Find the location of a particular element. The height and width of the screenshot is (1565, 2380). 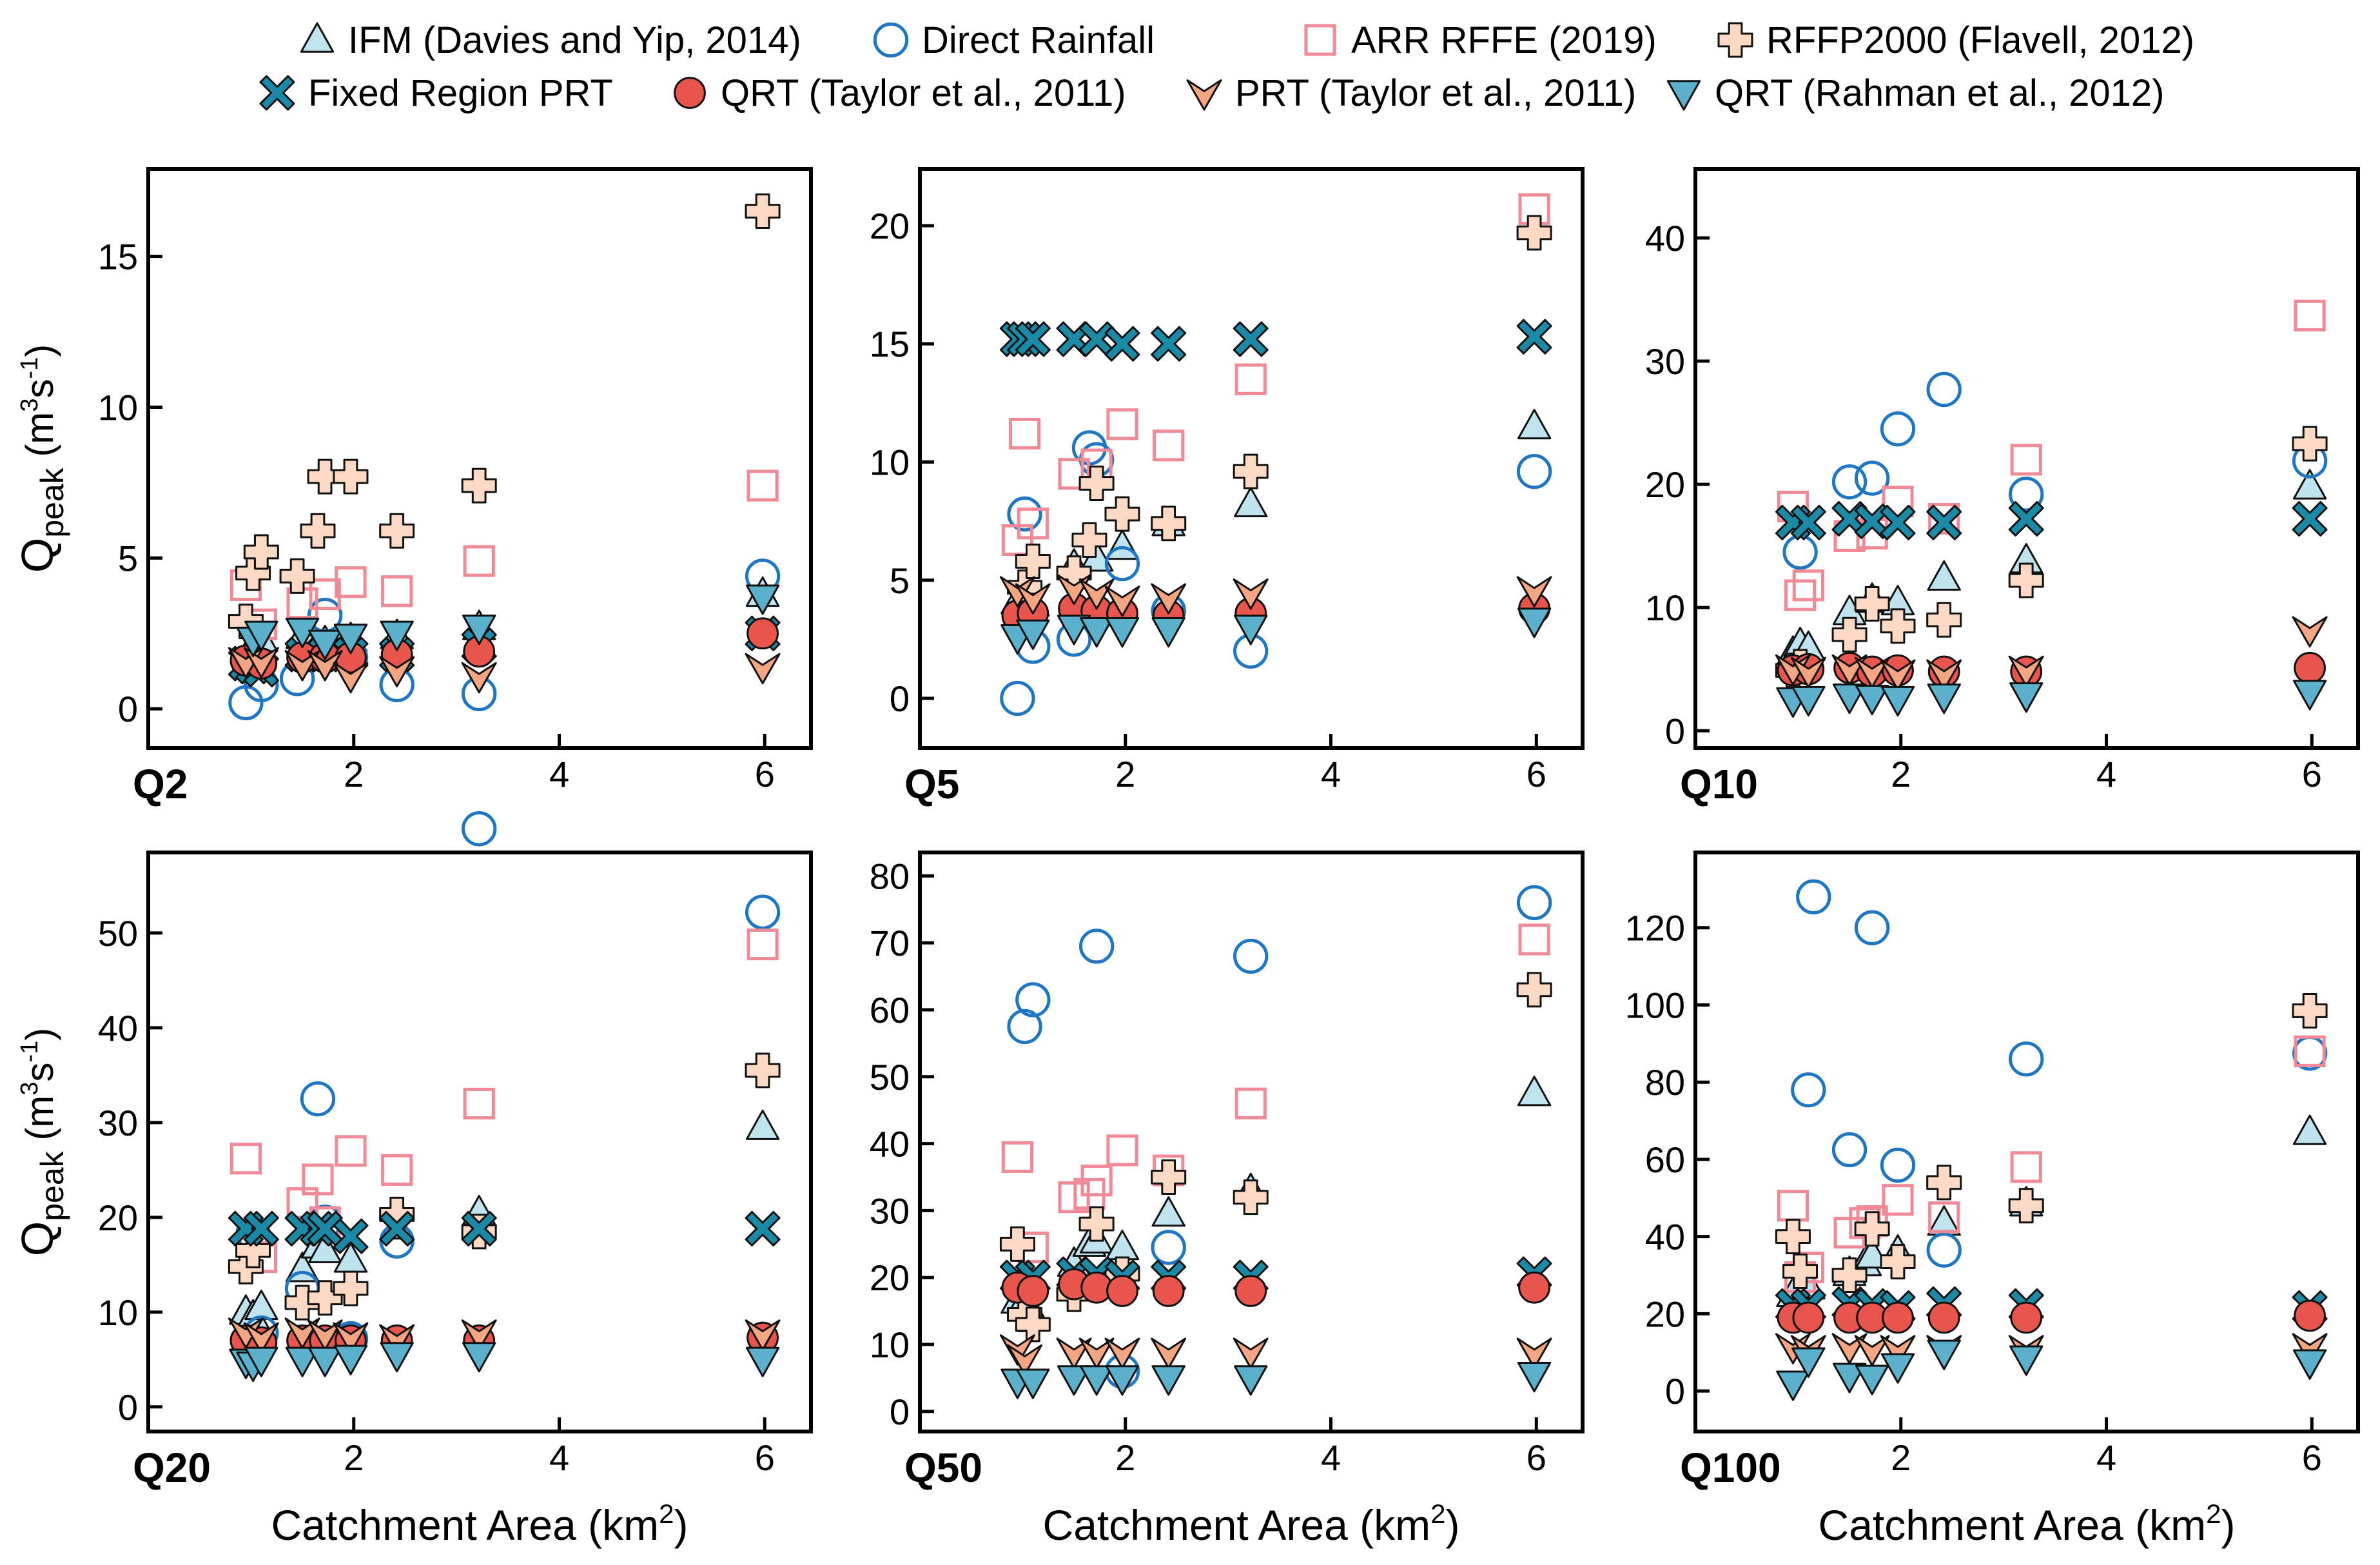

series-qrtT is located at coordinates (2051, 1316).